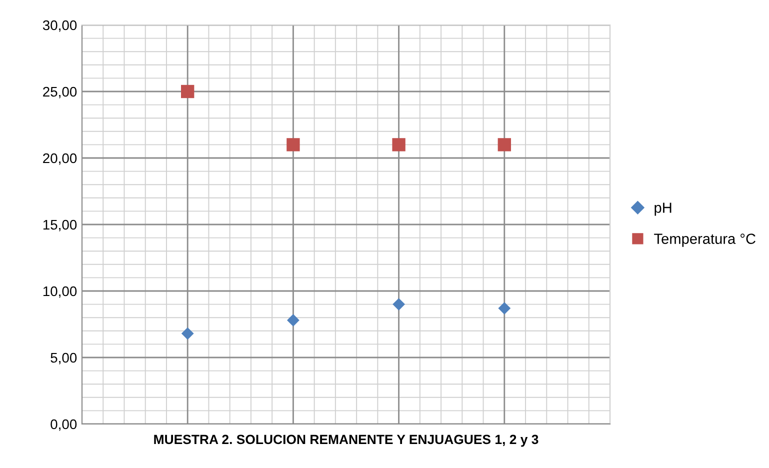  What do you see at coordinates (60, 226) in the screenshot?
I see `y-tick-label: 15,00` at bounding box center [60, 226].